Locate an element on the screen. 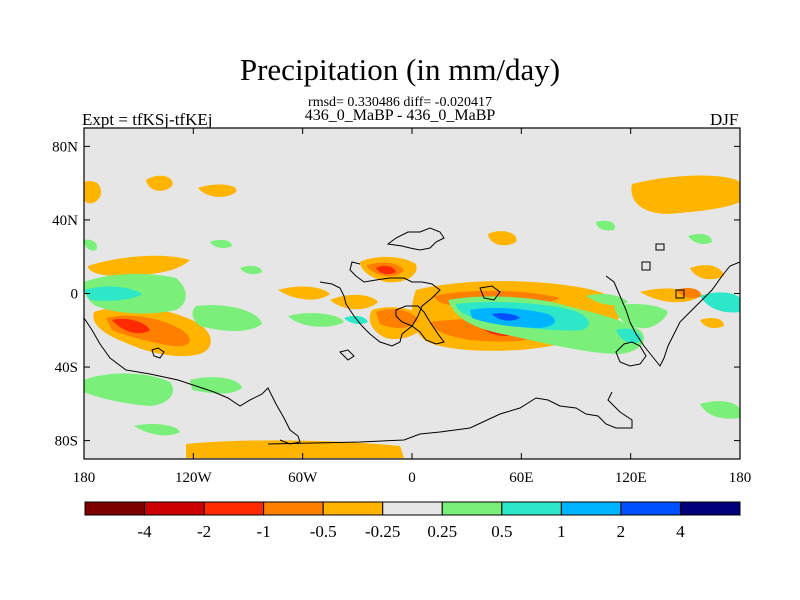 The image size is (800, 600). madagascar-outline is located at coordinates (420, 325).